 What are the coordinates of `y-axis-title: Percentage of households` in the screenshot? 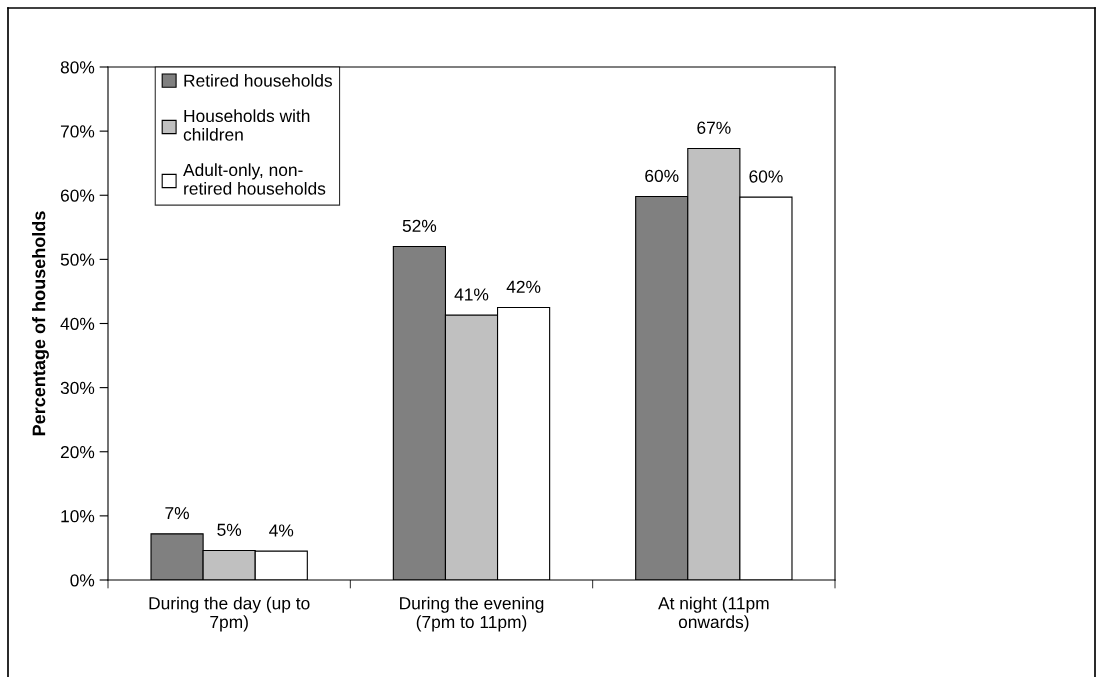 It's located at (40, 323).